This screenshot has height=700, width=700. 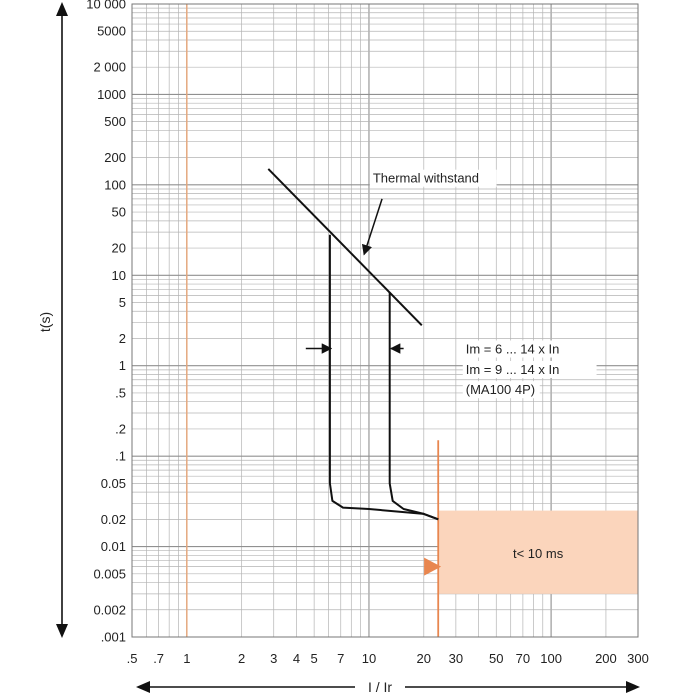 What do you see at coordinates (119, 212) in the screenshot?
I see `y-tick-label: 50` at bounding box center [119, 212].